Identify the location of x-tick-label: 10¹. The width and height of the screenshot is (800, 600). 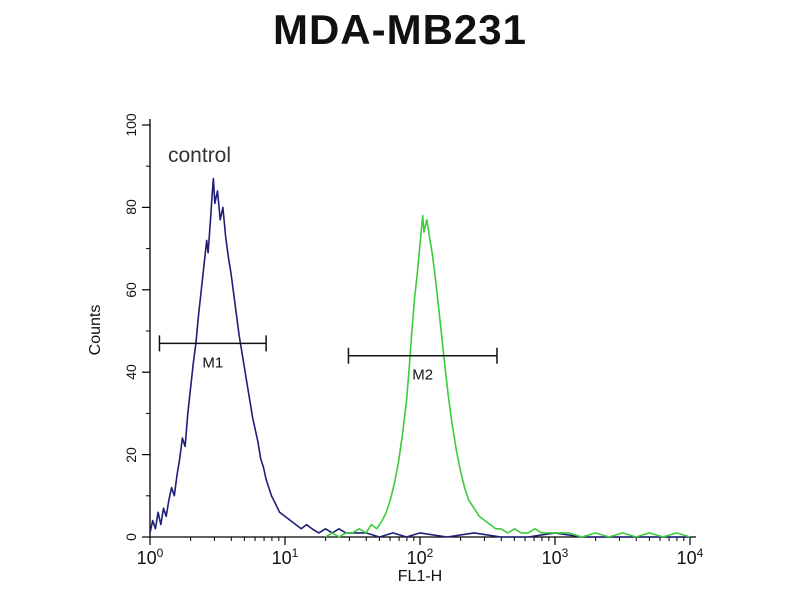
(285, 557).